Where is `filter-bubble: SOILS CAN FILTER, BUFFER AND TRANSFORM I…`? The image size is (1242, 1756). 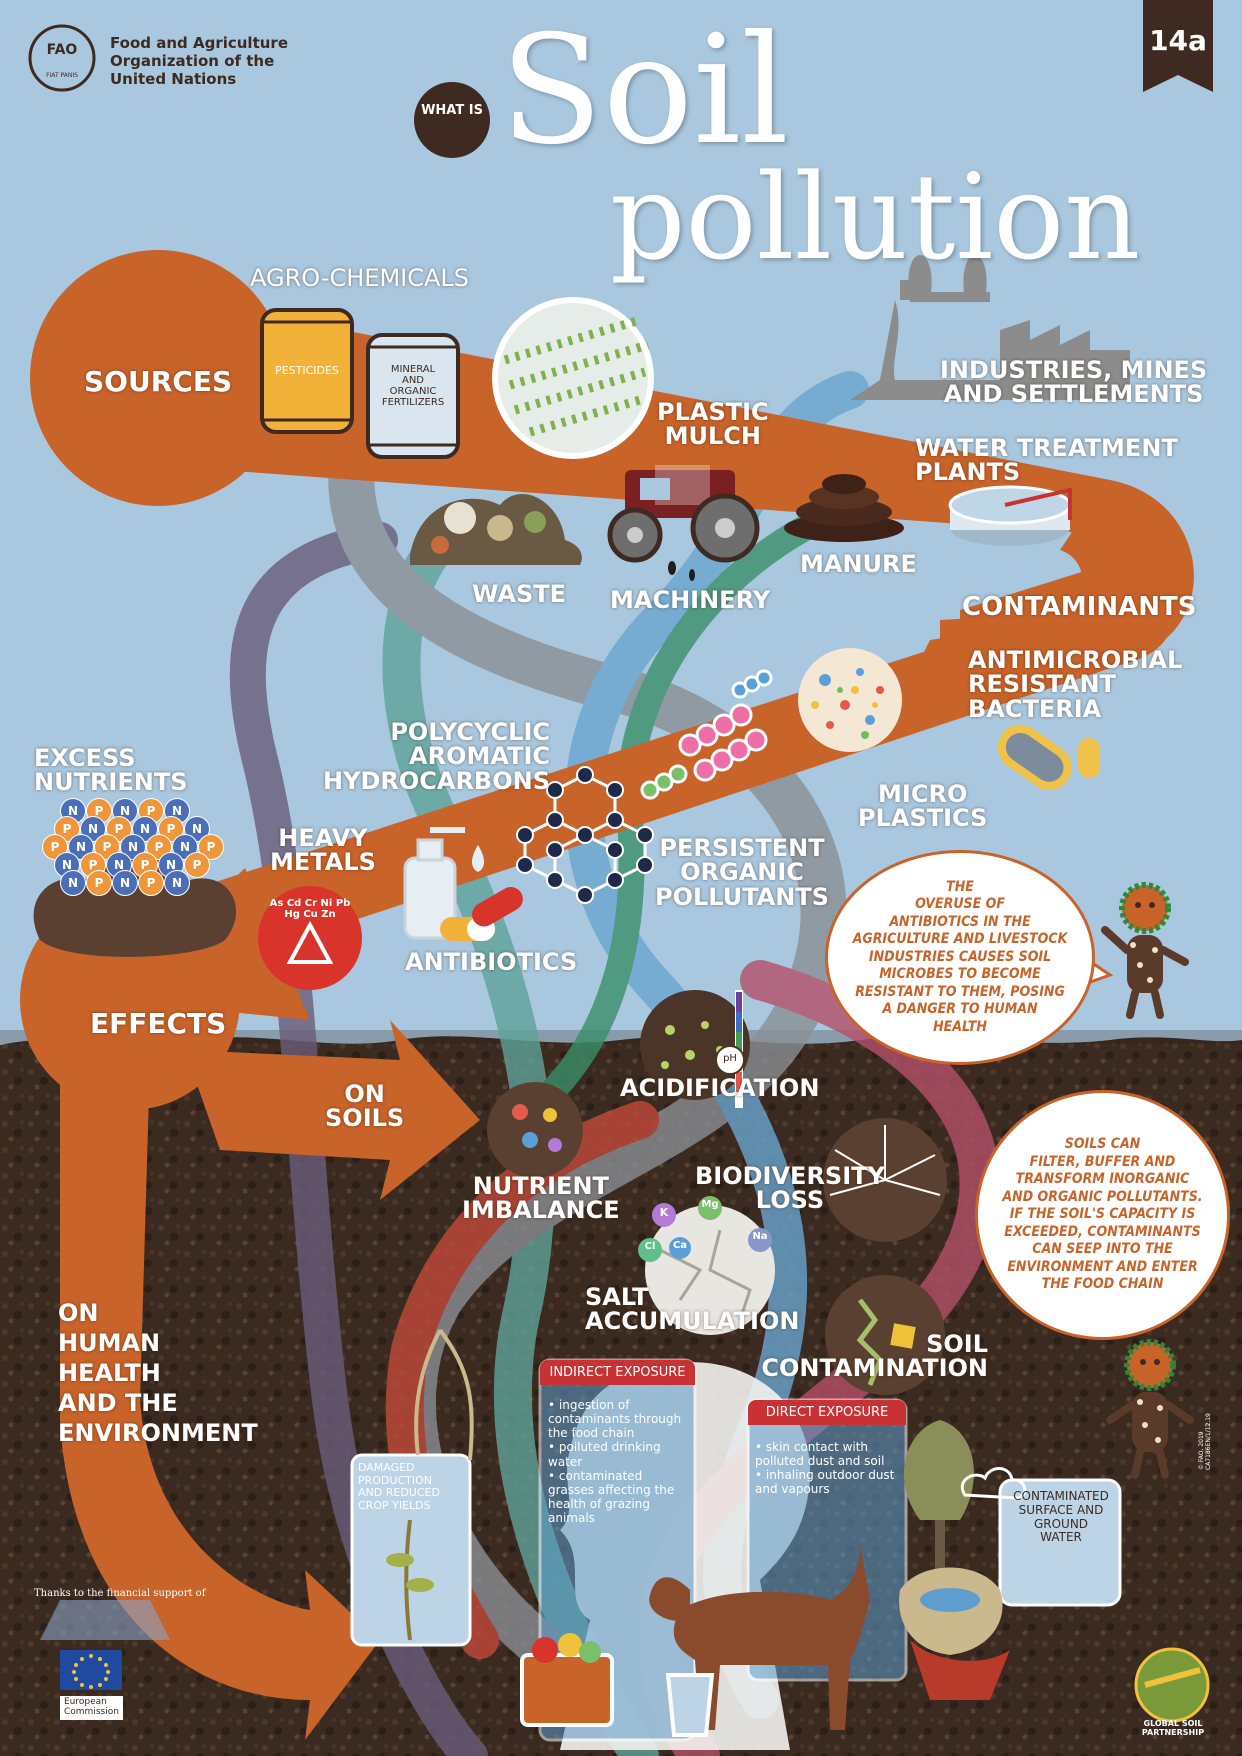 filter-bubble: SOILS CAN FILTER, BUFFER AND TRANSFORM I… is located at coordinates (1102, 1215).